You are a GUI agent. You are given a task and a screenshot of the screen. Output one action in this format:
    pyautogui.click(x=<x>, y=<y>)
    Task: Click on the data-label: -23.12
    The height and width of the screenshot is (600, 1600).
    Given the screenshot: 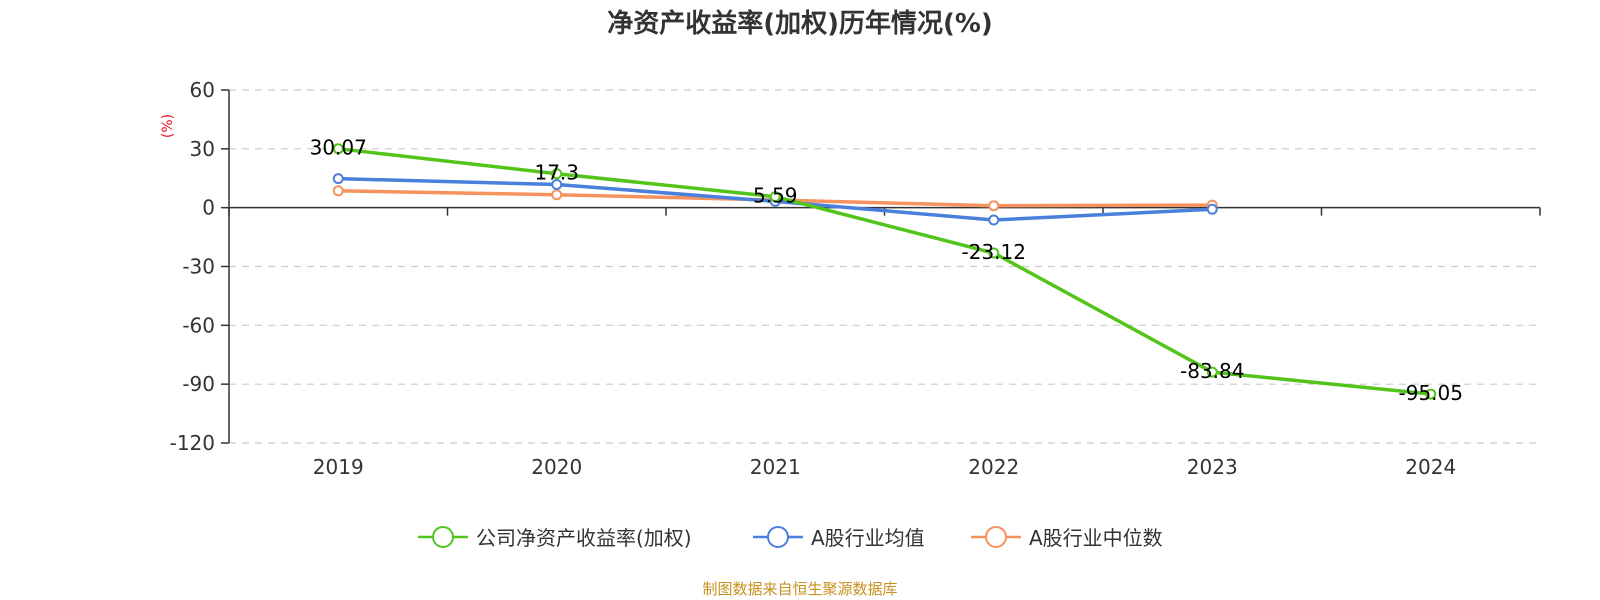 What is the action you would take?
    pyautogui.click(x=994, y=252)
    